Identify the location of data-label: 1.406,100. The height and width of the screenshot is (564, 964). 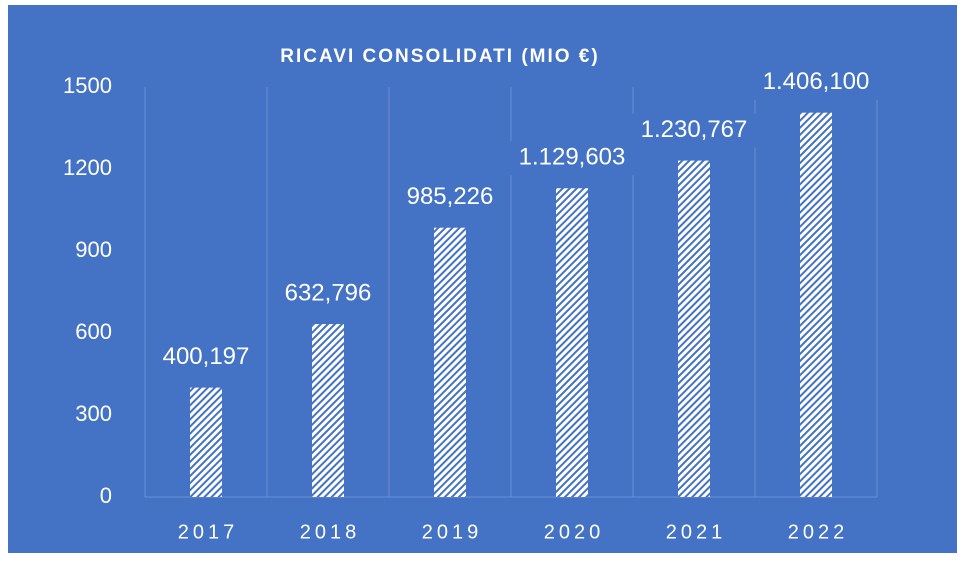
(816, 81).